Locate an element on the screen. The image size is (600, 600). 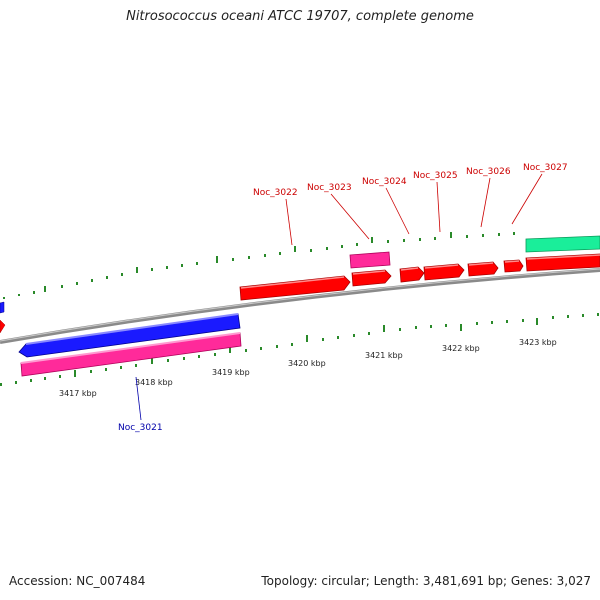
lower-tick-ring is located at coordinates (299, 349).